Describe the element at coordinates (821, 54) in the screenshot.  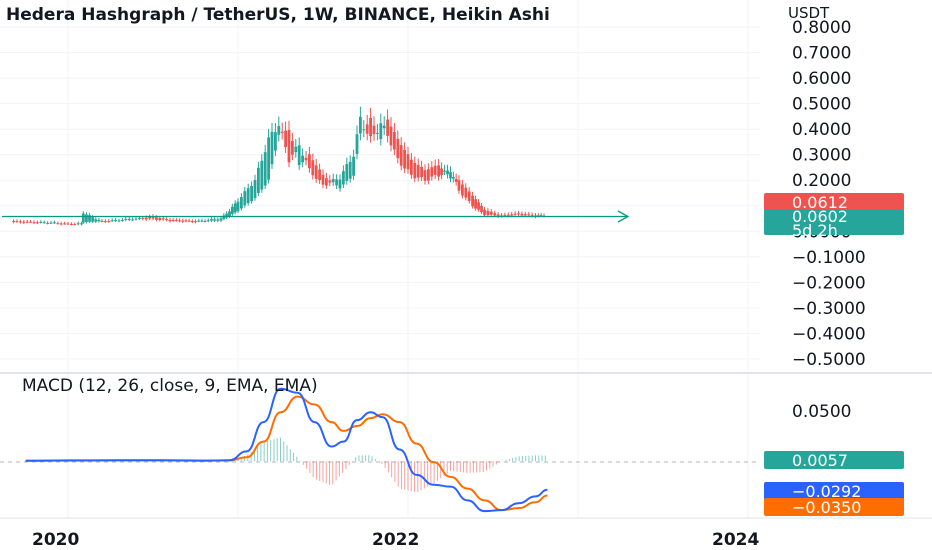
I see `price-axis-label: 0.7000` at that location.